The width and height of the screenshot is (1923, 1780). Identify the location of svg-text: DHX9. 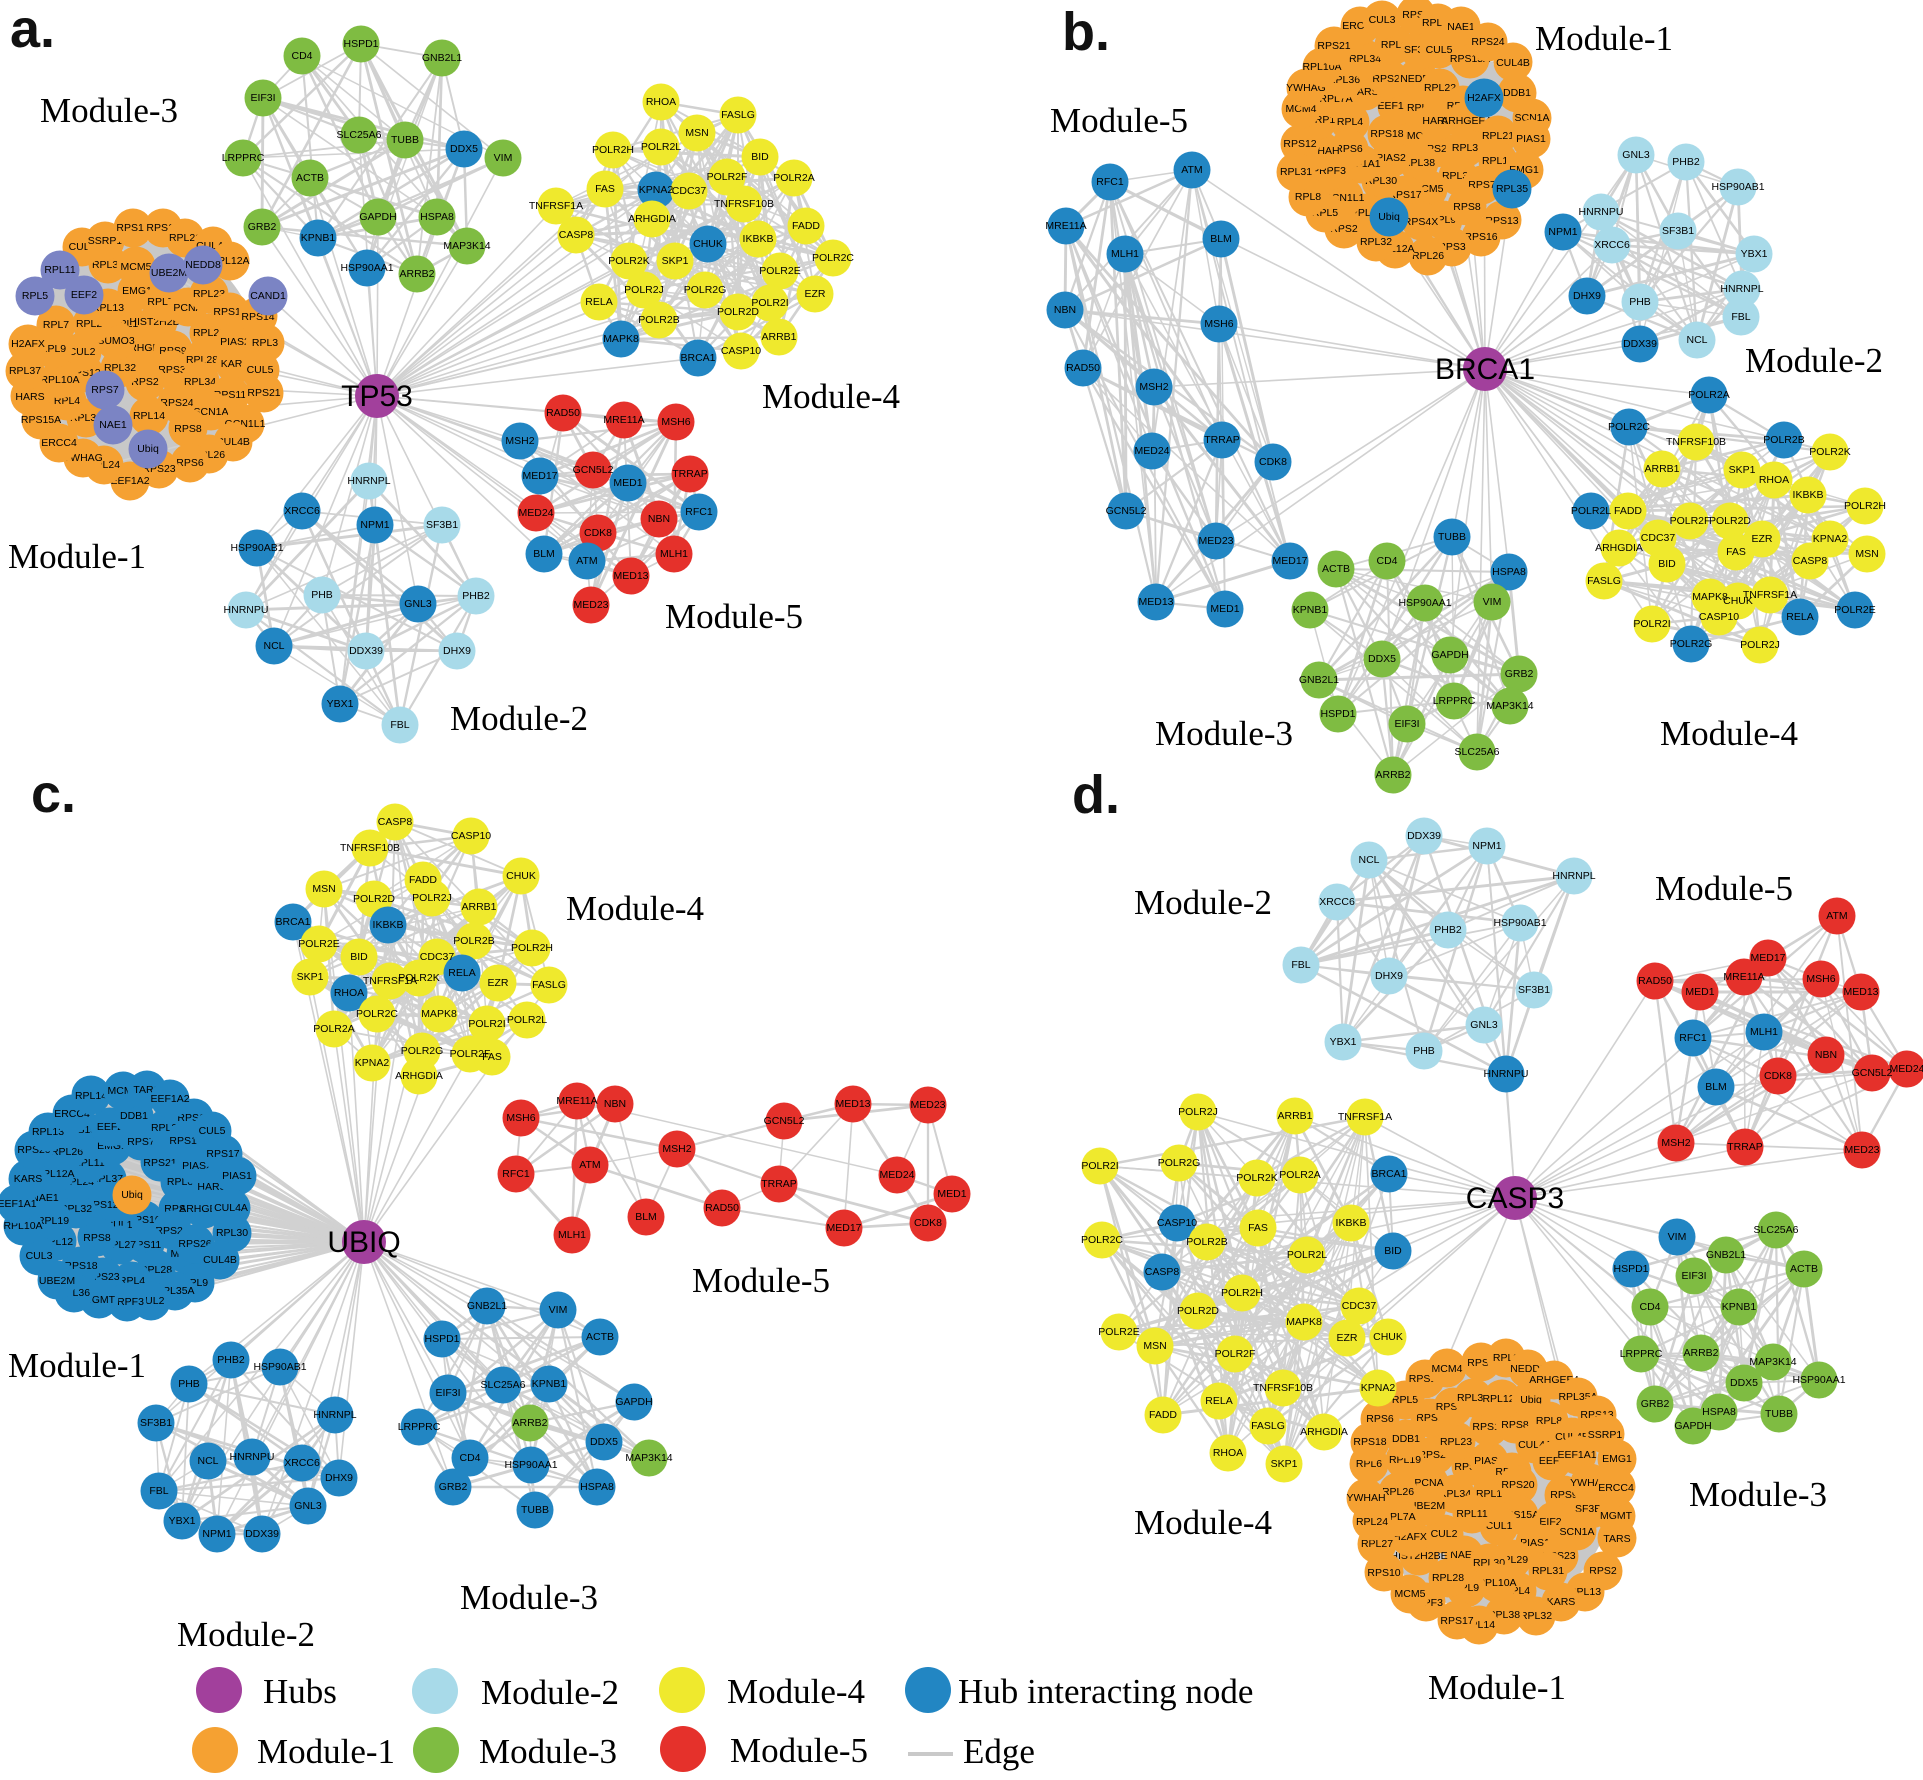
(339, 1478).